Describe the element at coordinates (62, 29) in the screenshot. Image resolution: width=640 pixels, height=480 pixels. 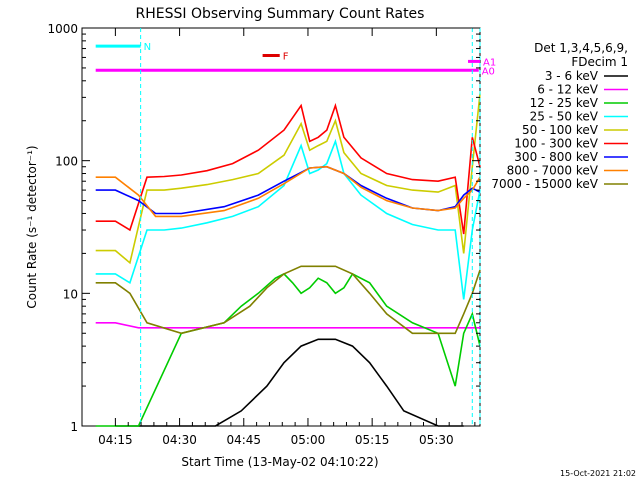
I see `y-tick-label: 1000` at that location.